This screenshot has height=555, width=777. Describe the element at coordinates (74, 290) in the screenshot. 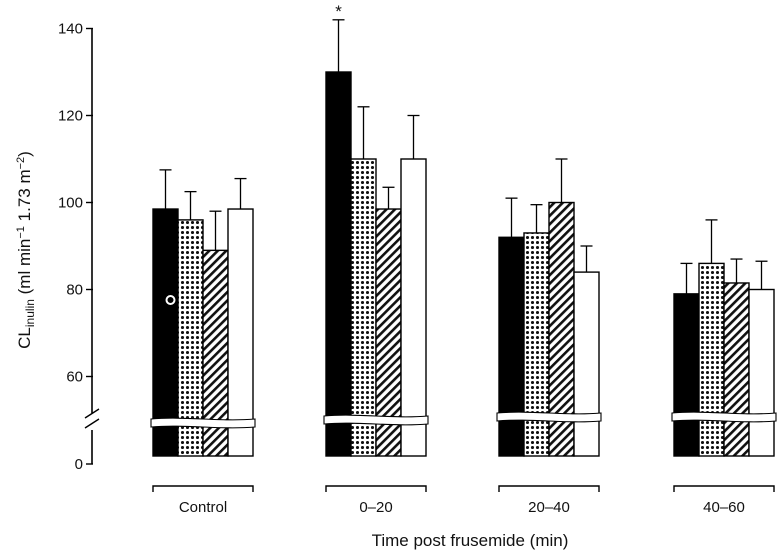

I see `y-tick-label-80: 80` at that location.